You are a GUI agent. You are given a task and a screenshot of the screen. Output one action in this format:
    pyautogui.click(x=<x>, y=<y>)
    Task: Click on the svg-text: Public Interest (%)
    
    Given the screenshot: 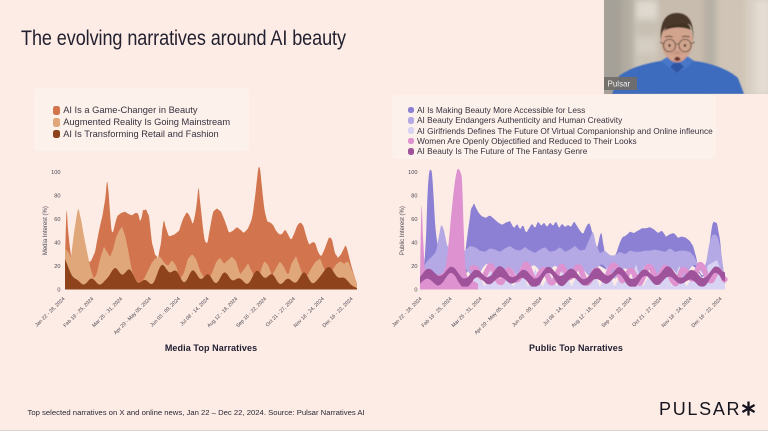 What is the action you would take?
    pyautogui.click(x=403, y=230)
    